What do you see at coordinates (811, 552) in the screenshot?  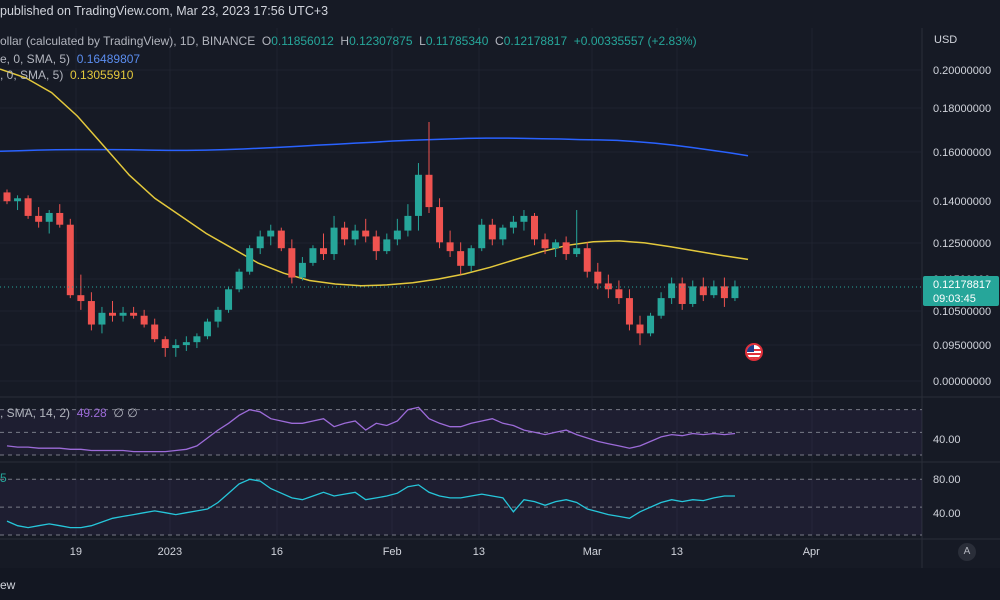 I see `time-axis-label: Apr` at bounding box center [811, 552].